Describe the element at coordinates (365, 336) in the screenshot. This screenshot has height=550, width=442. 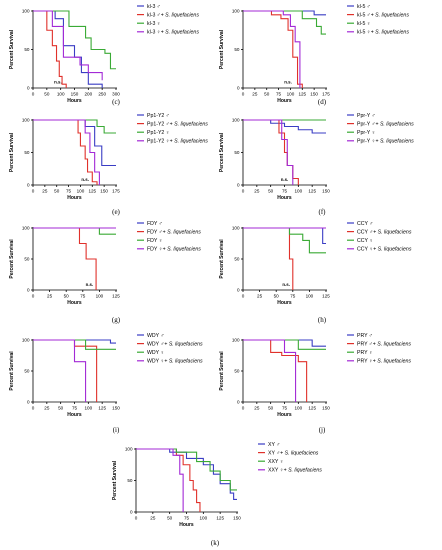
I see `legend-entry: PRY ♂` at that location.